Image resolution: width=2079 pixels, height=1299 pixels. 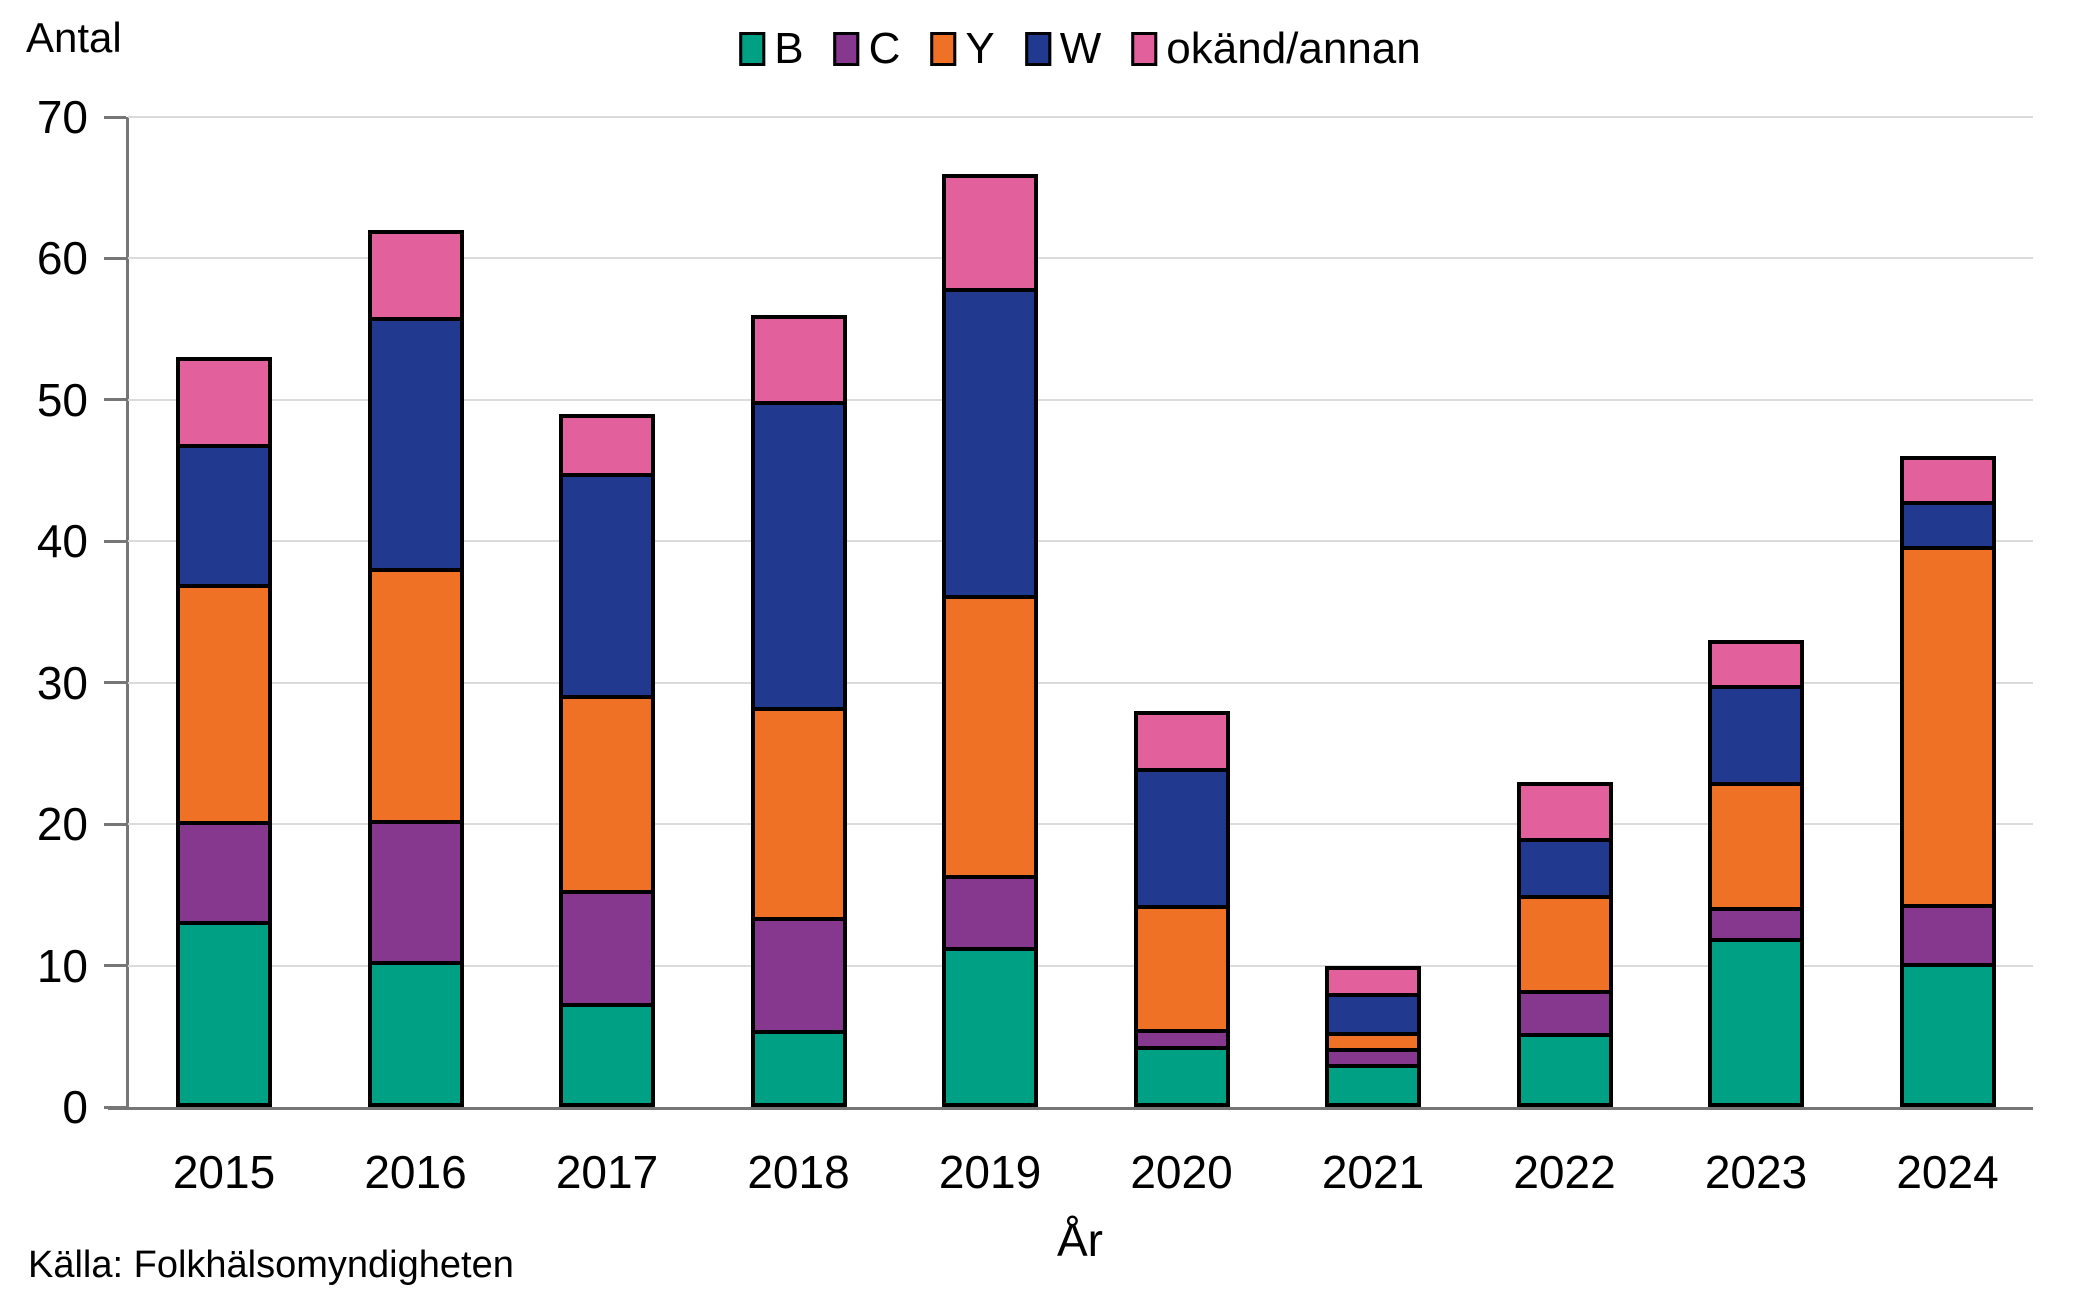 I want to click on bar-2024-segment-C, so click(x=1947, y=937).